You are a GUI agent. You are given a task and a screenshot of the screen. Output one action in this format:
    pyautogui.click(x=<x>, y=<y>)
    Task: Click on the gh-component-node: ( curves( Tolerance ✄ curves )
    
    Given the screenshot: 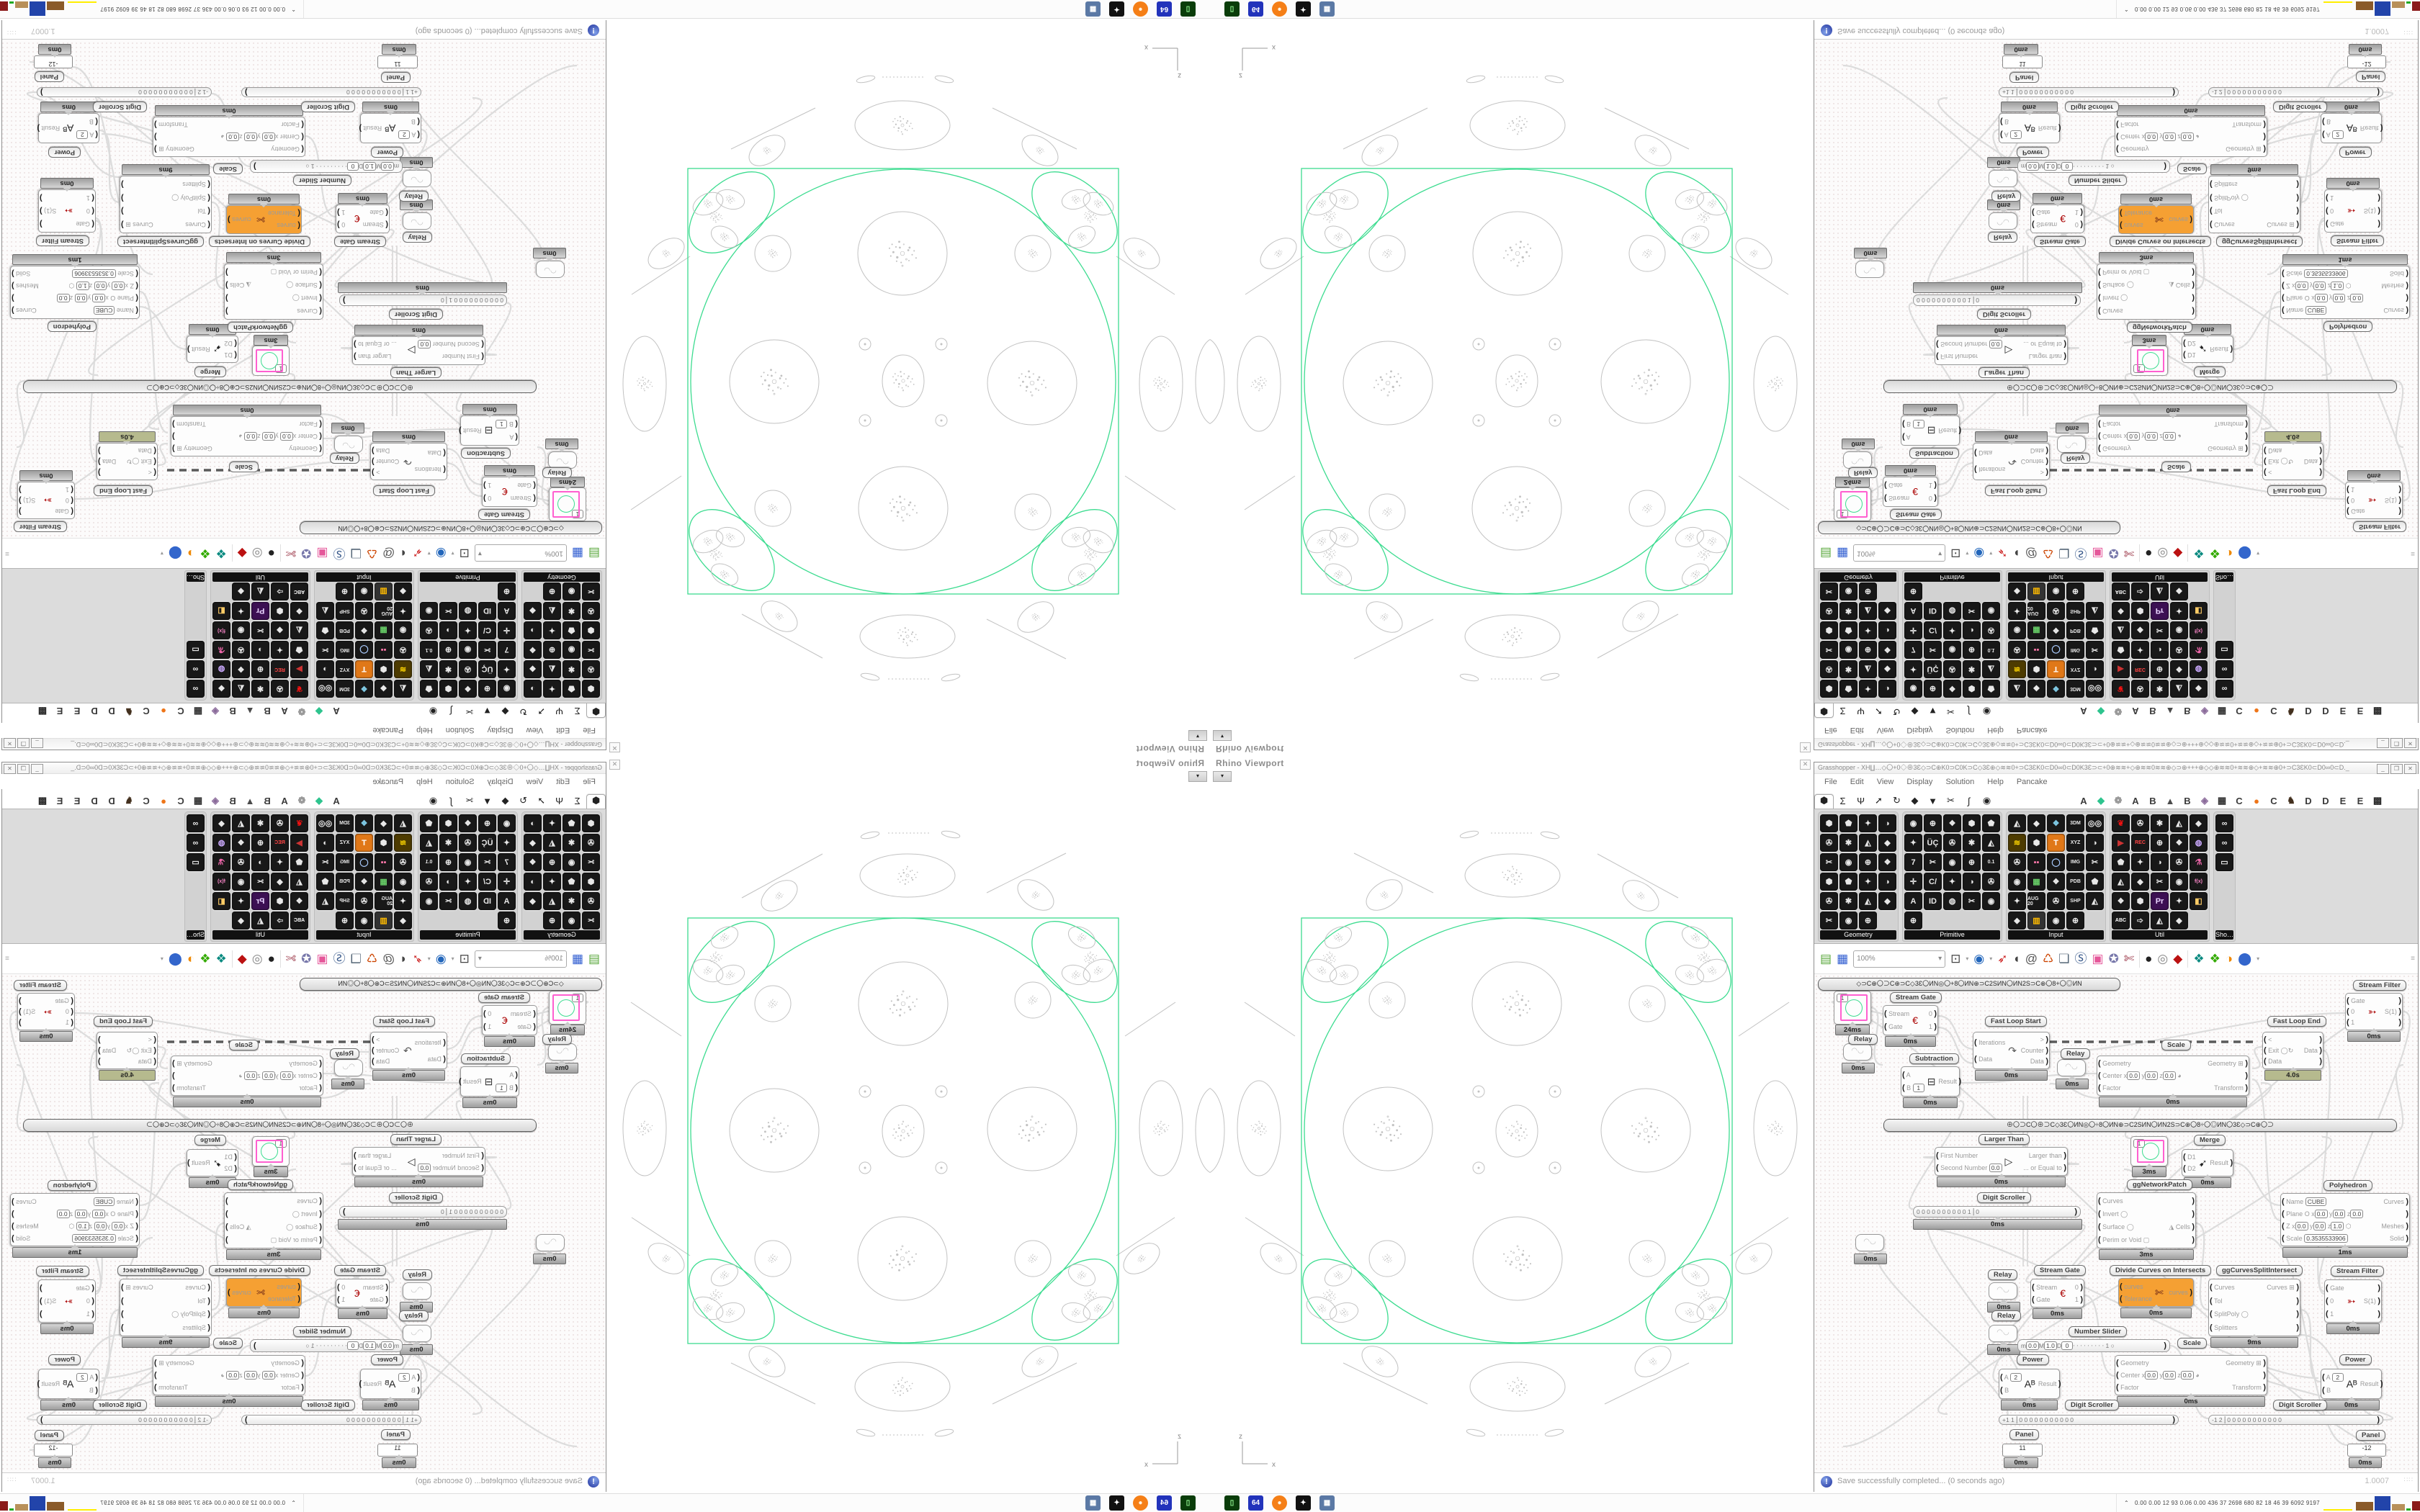 What is the action you would take?
    pyautogui.click(x=2156, y=1292)
    